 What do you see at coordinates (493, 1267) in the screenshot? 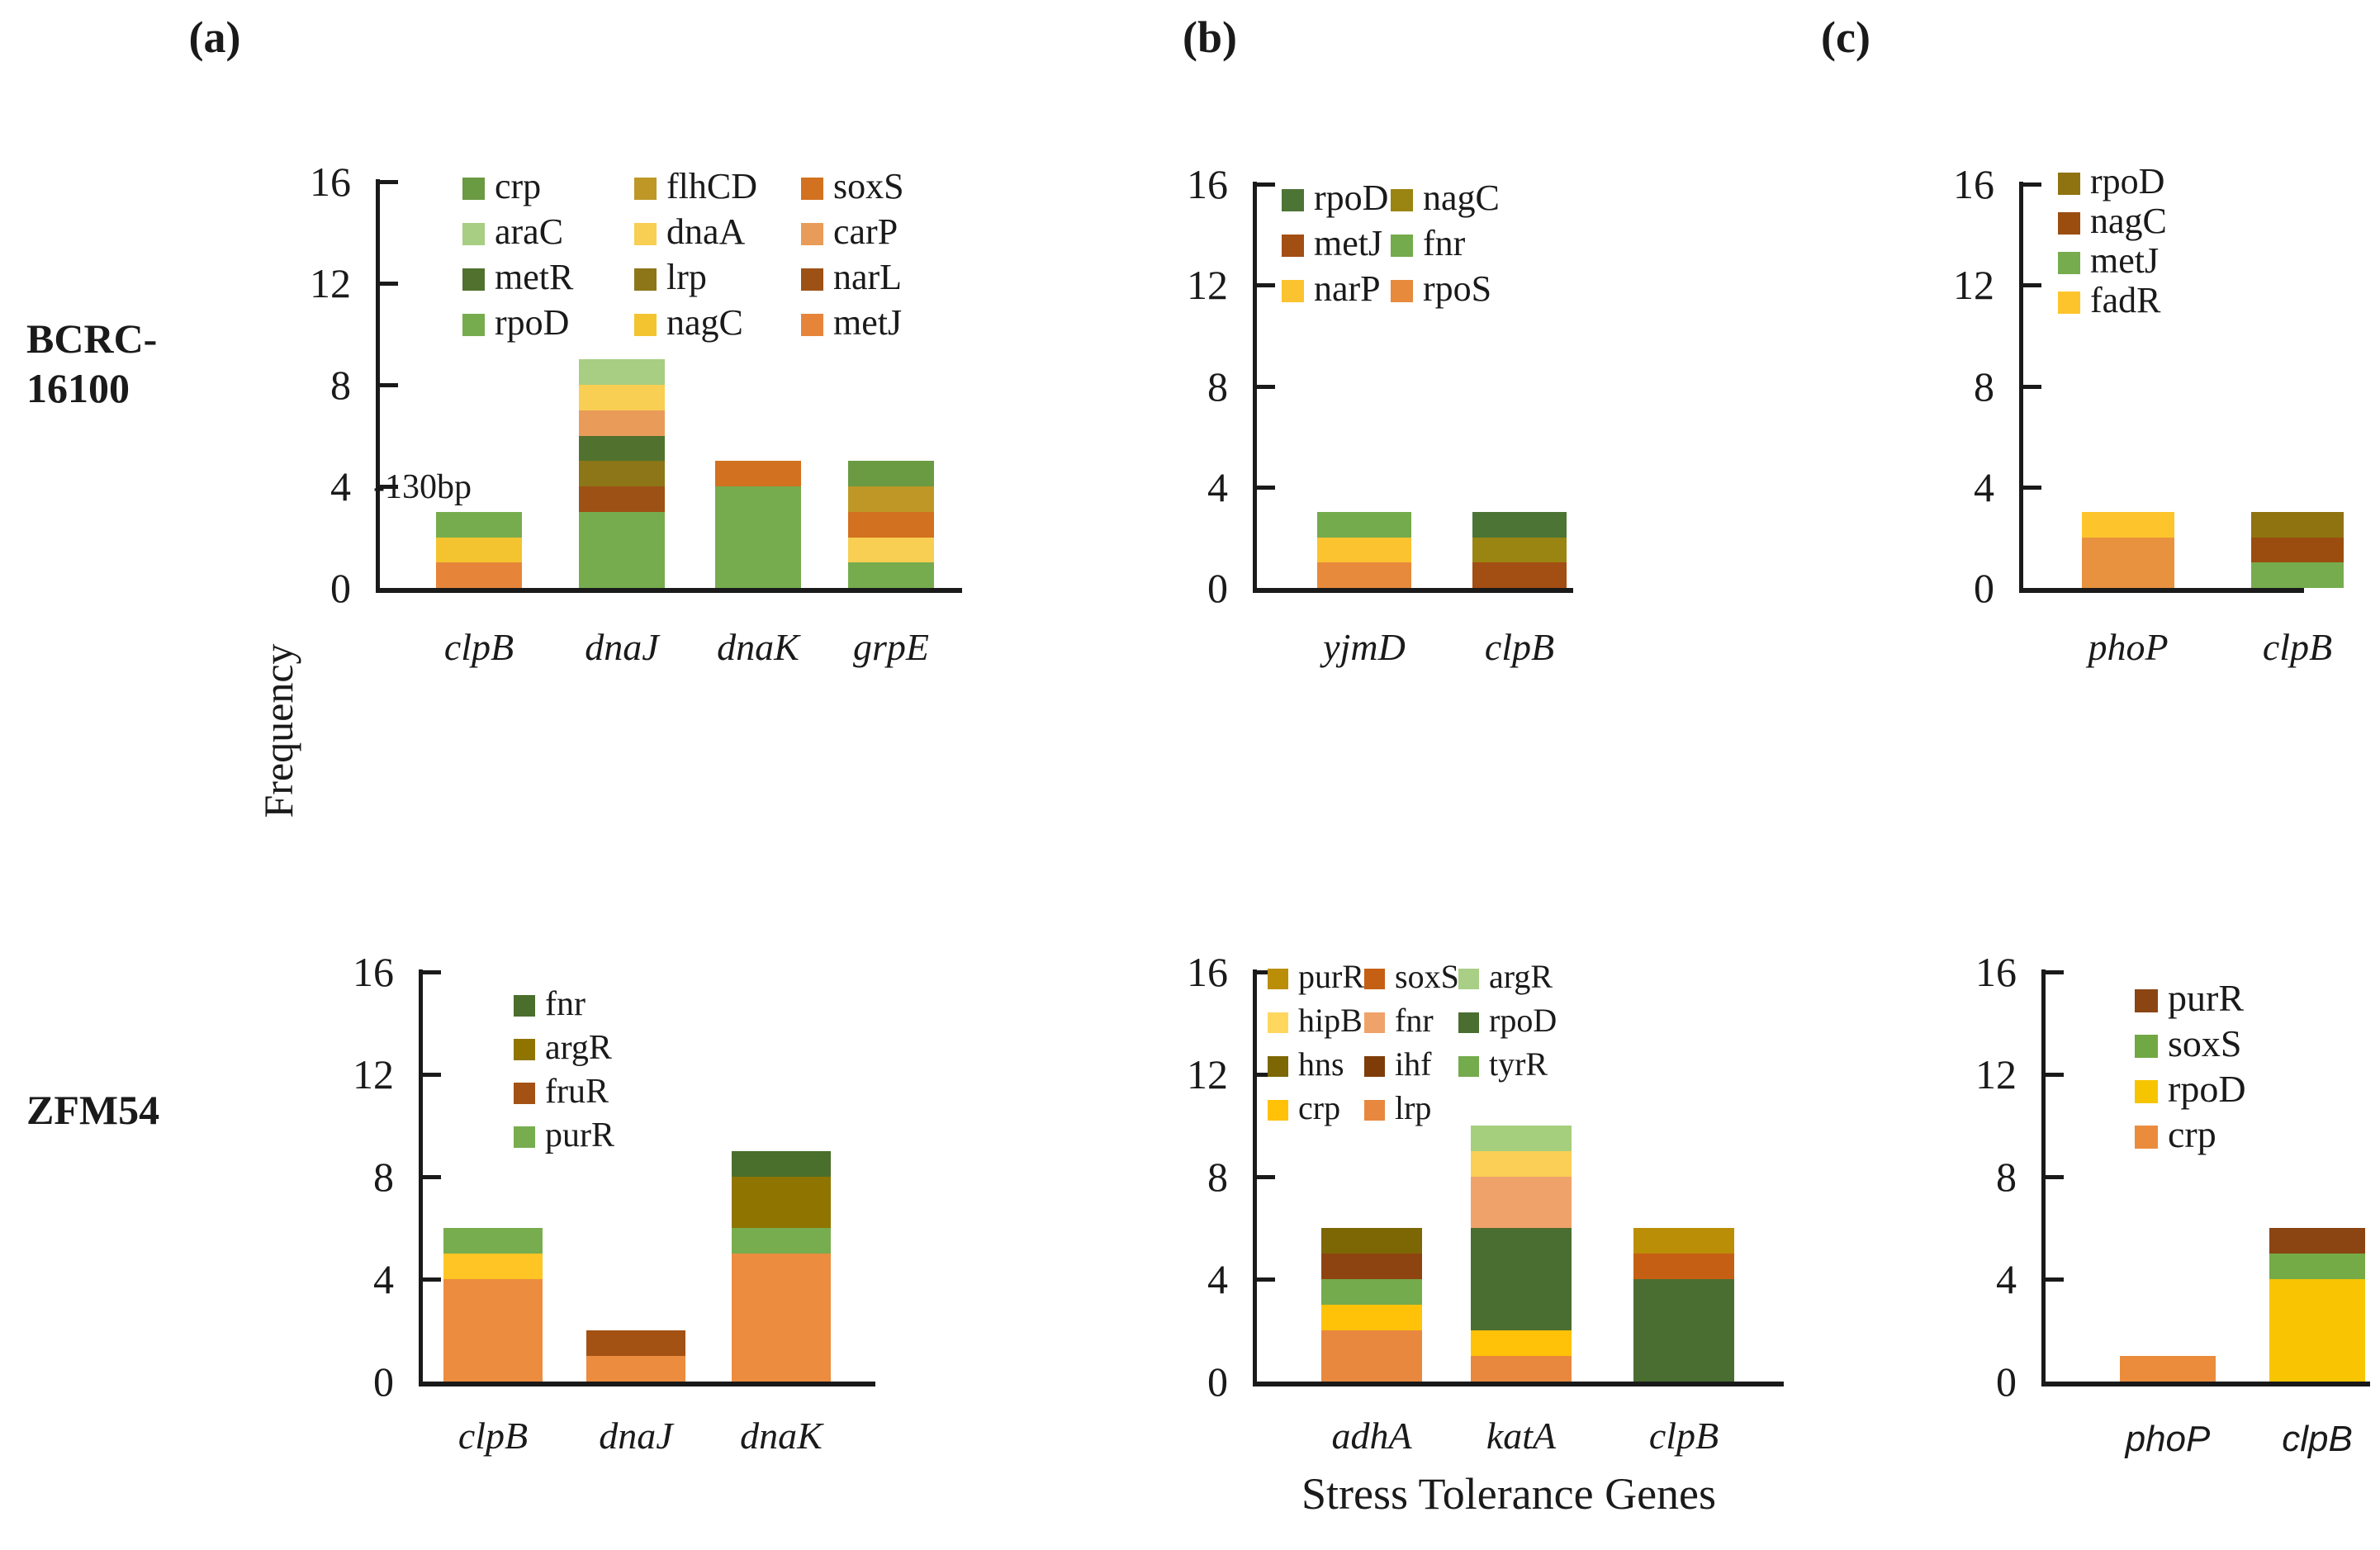
I see `bar-clpB-segment-unlabeled` at bounding box center [493, 1267].